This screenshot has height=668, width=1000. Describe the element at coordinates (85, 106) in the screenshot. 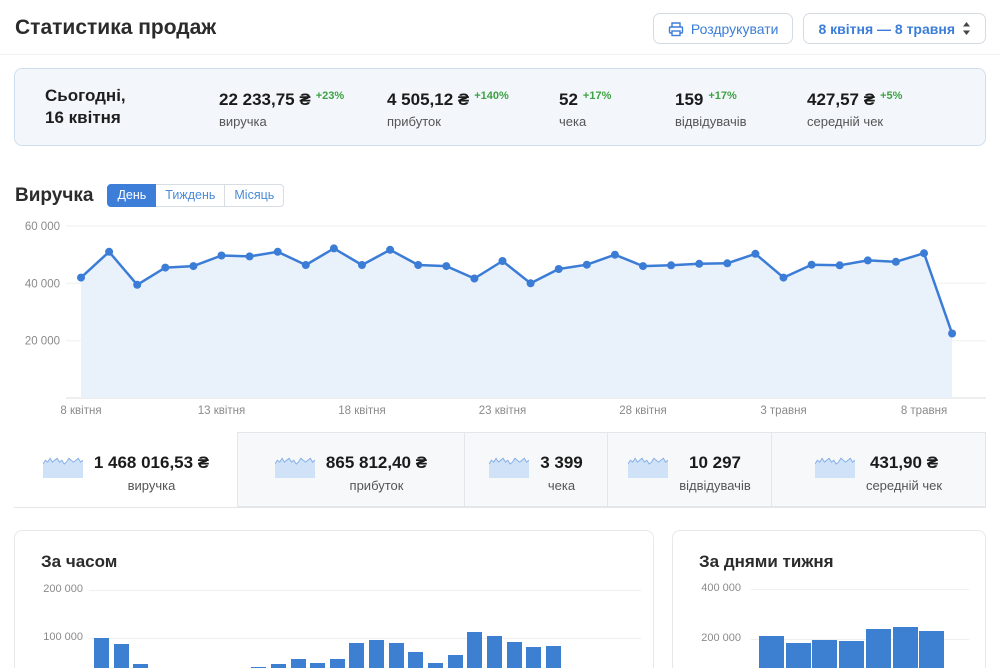

I see `today-date-label: Сьогодні, 16 квітня` at that location.